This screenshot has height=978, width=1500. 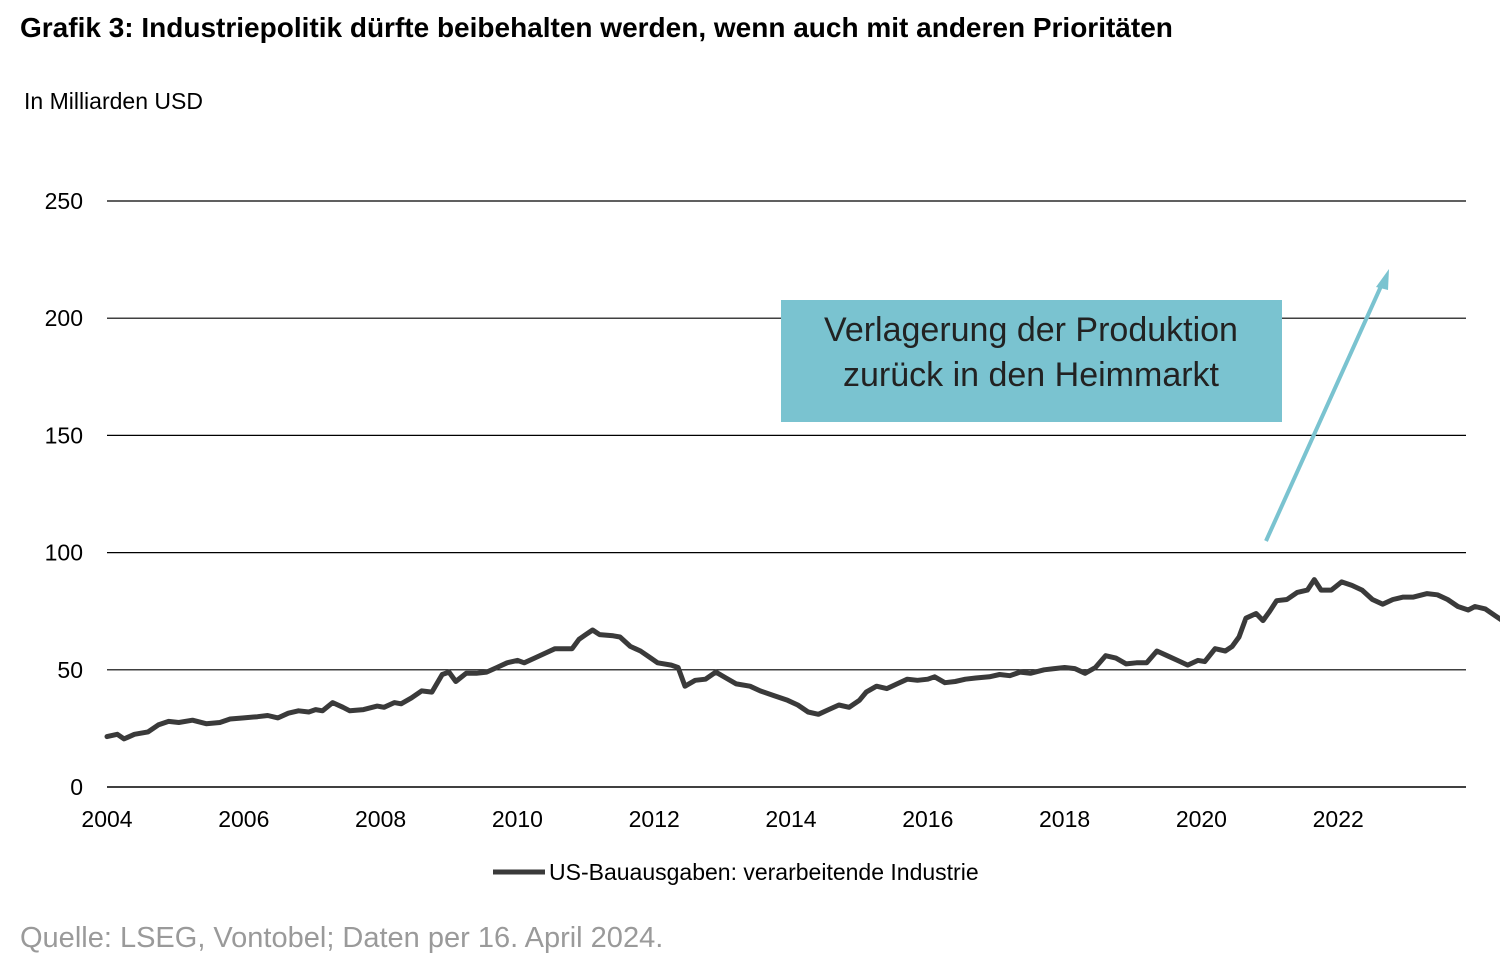 What do you see at coordinates (1064, 819) in the screenshot?
I see `x-tick-2018: 2018` at bounding box center [1064, 819].